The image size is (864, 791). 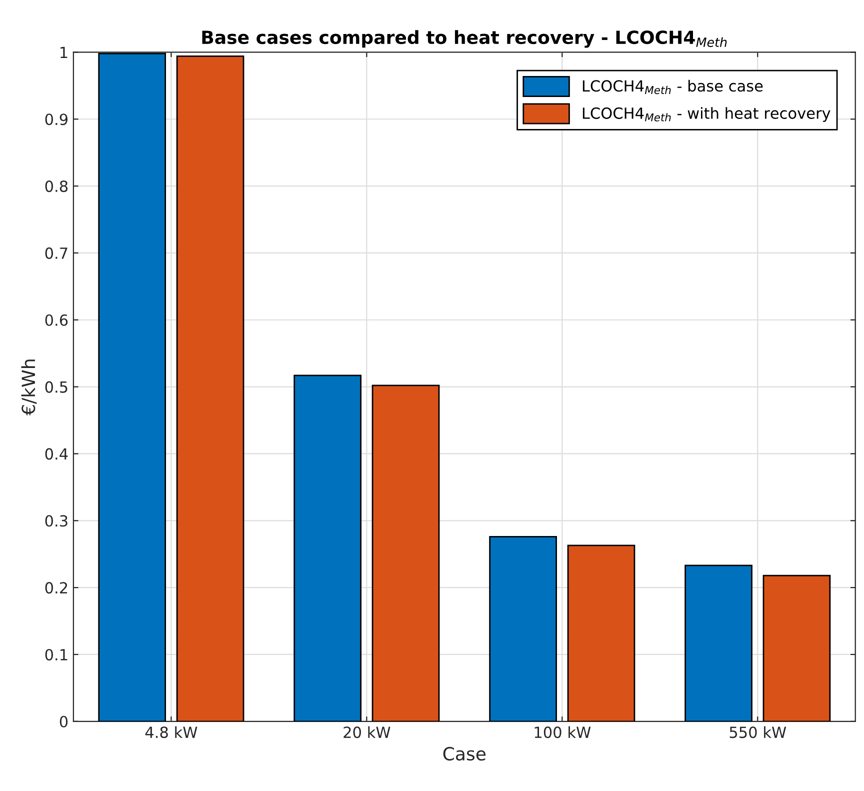 What do you see at coordinates (758, 732) in the screenshot?
I see `x-tick-label: 550 kW` at bounding box center [758, 732].